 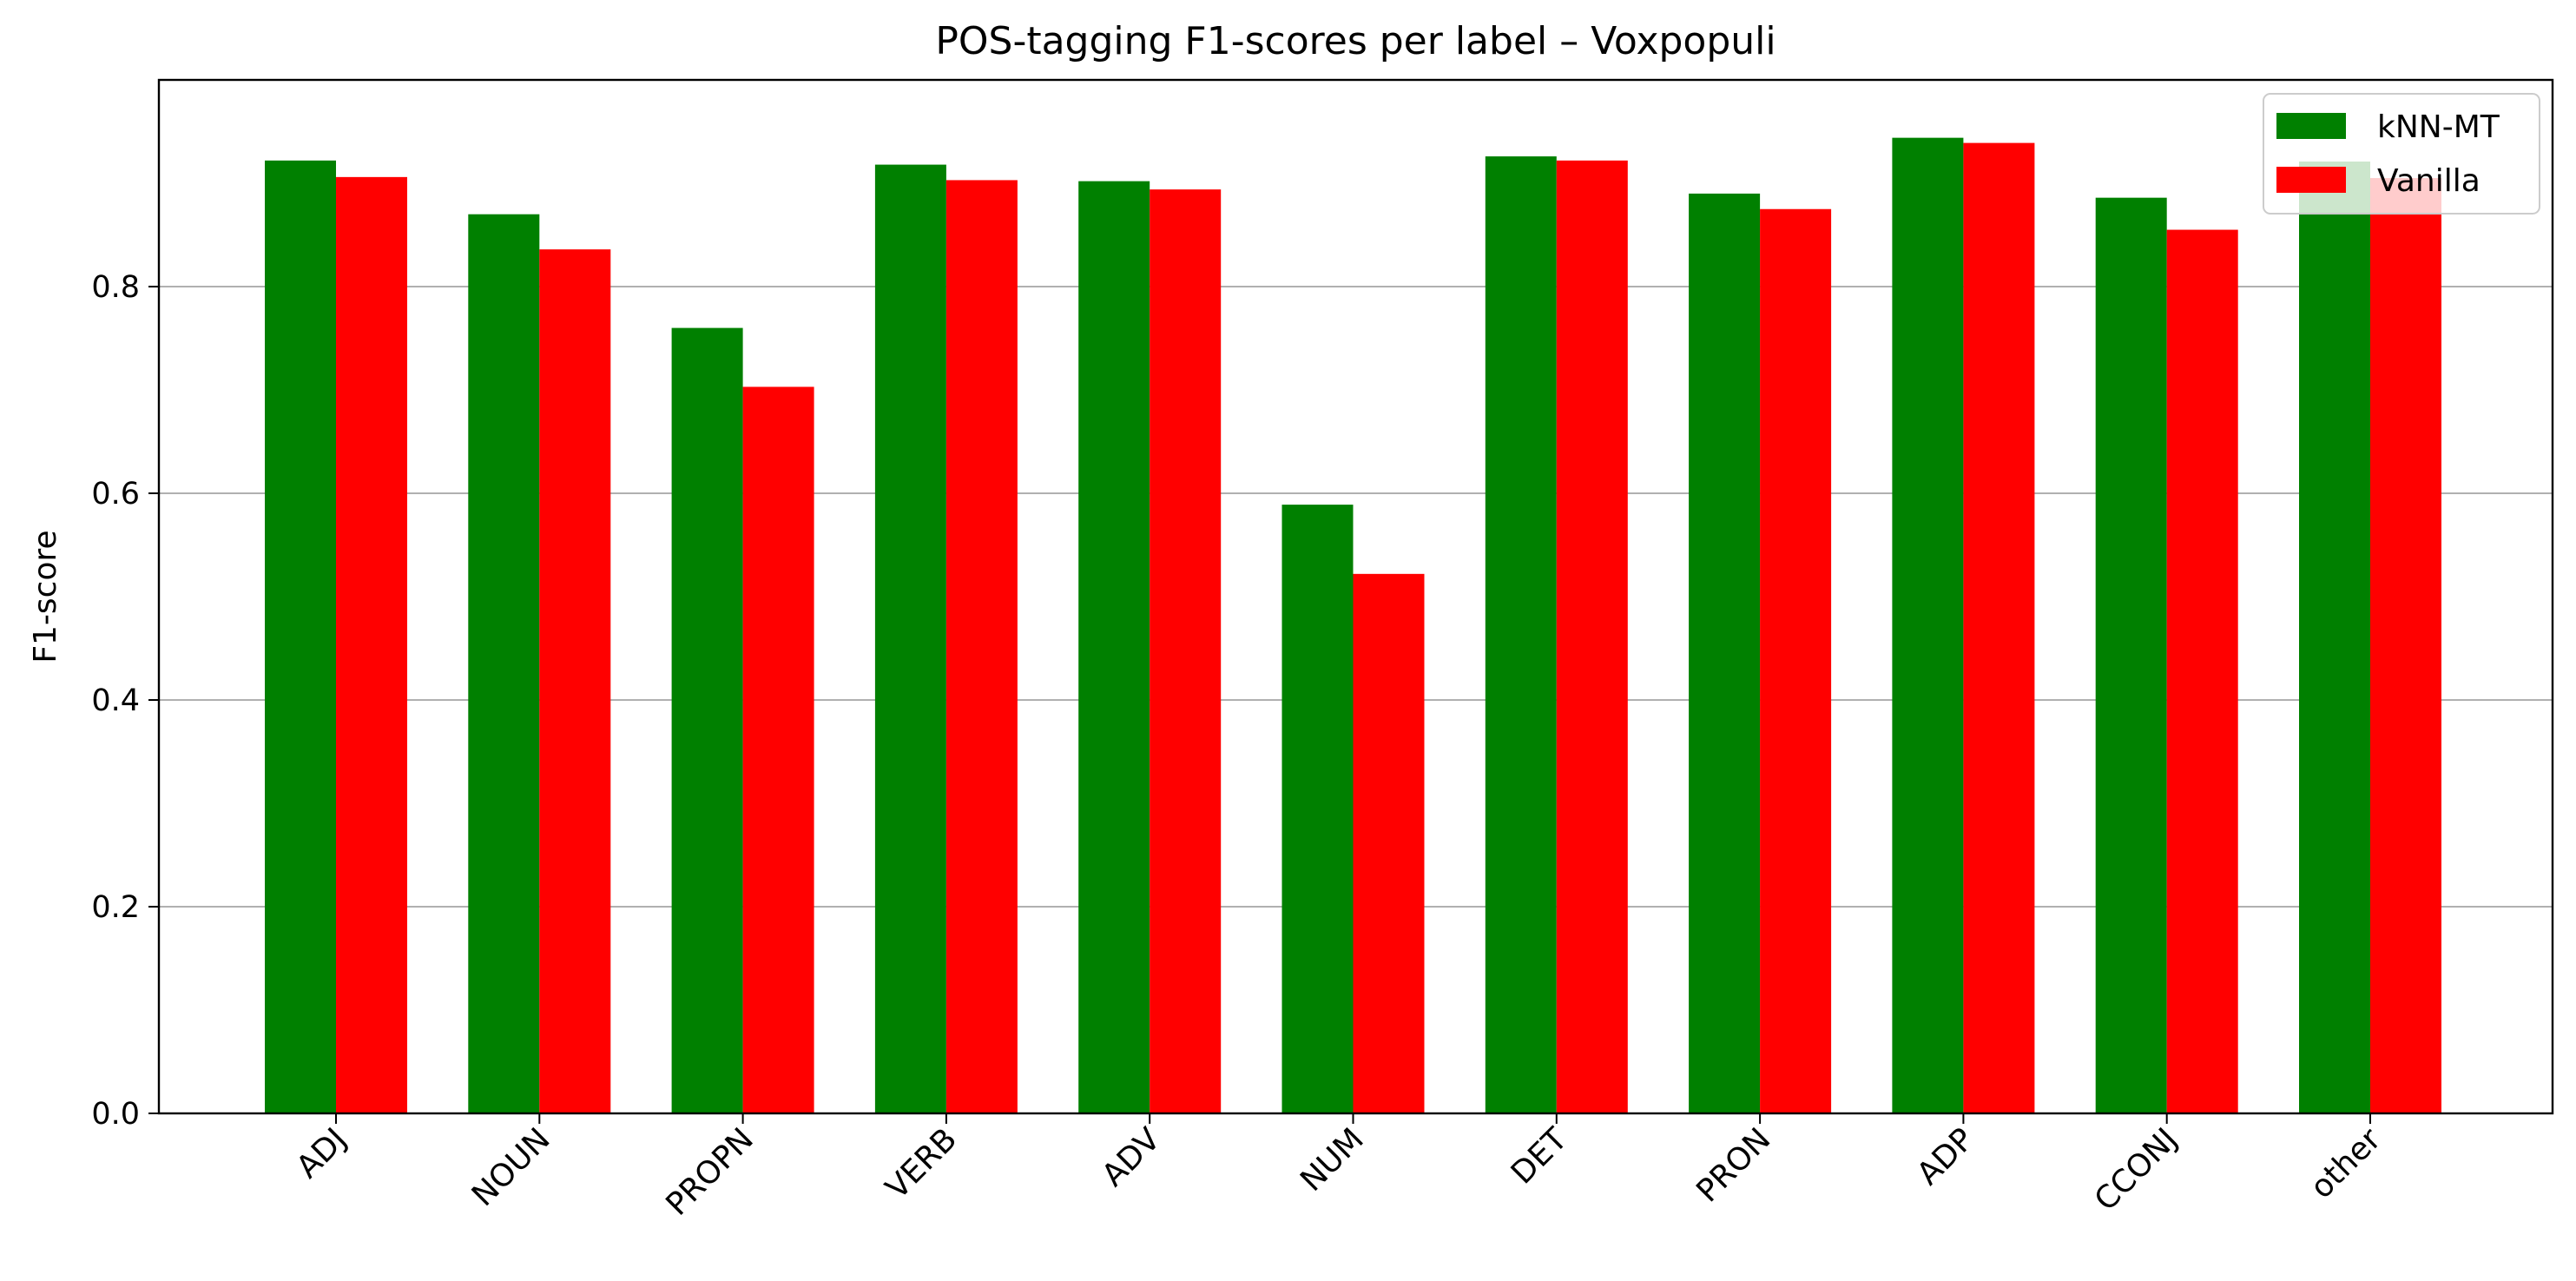 What do you see at coordinates (2131, 655) in the screenshot?
I see `bar-knn-mt-cconj` at bounding box center [2131, 655].